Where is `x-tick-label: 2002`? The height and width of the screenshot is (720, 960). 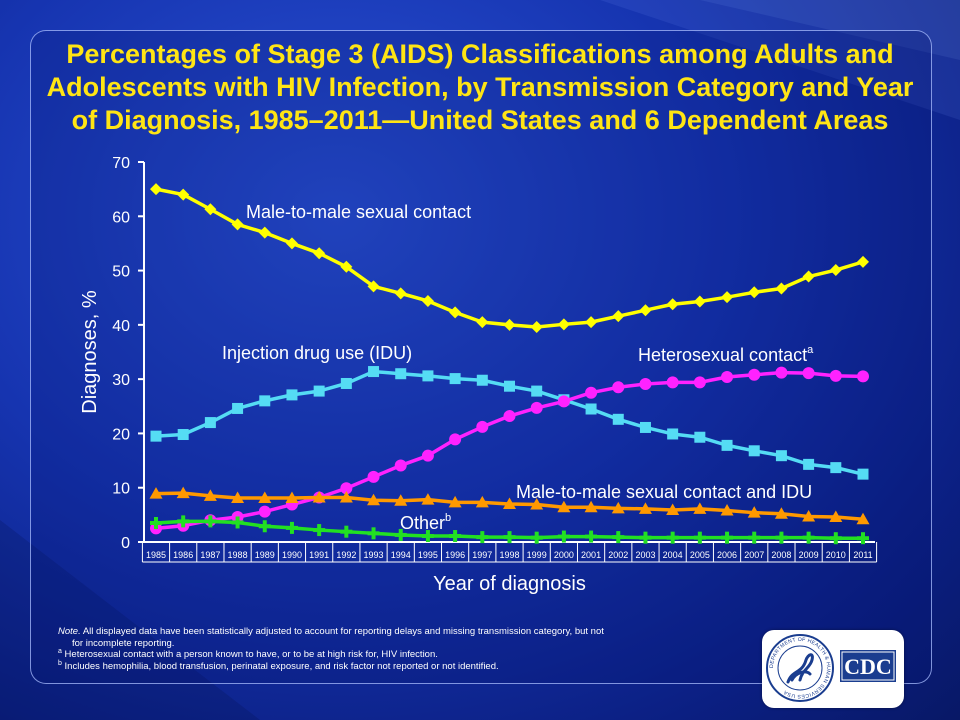
x-tick-label: 2002 is located at coordinates (618, 555).